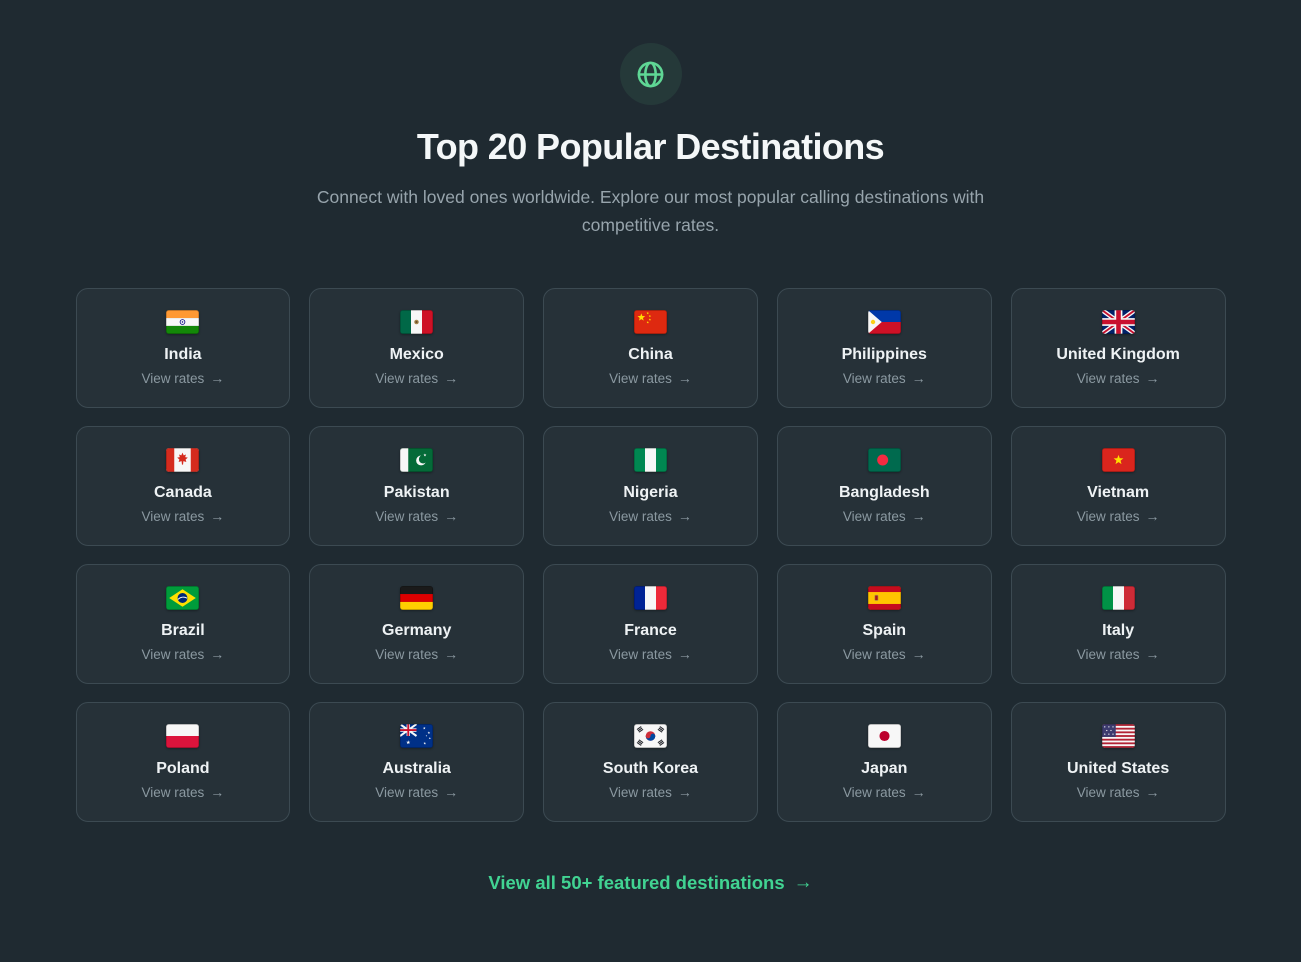  What do you see at coordinates (1118, 492) in the screenshot?
I see `country-name: Vietnam` at bounding box center [1118, 492].